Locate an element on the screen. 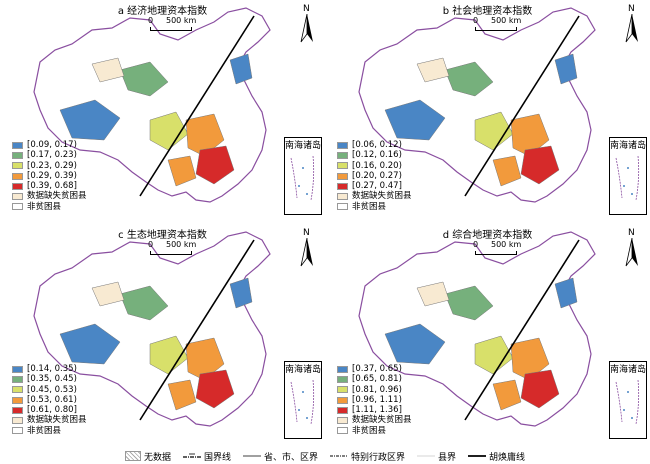  legend-label: [0.39, 0.68] is located at coordinates (52, 186).